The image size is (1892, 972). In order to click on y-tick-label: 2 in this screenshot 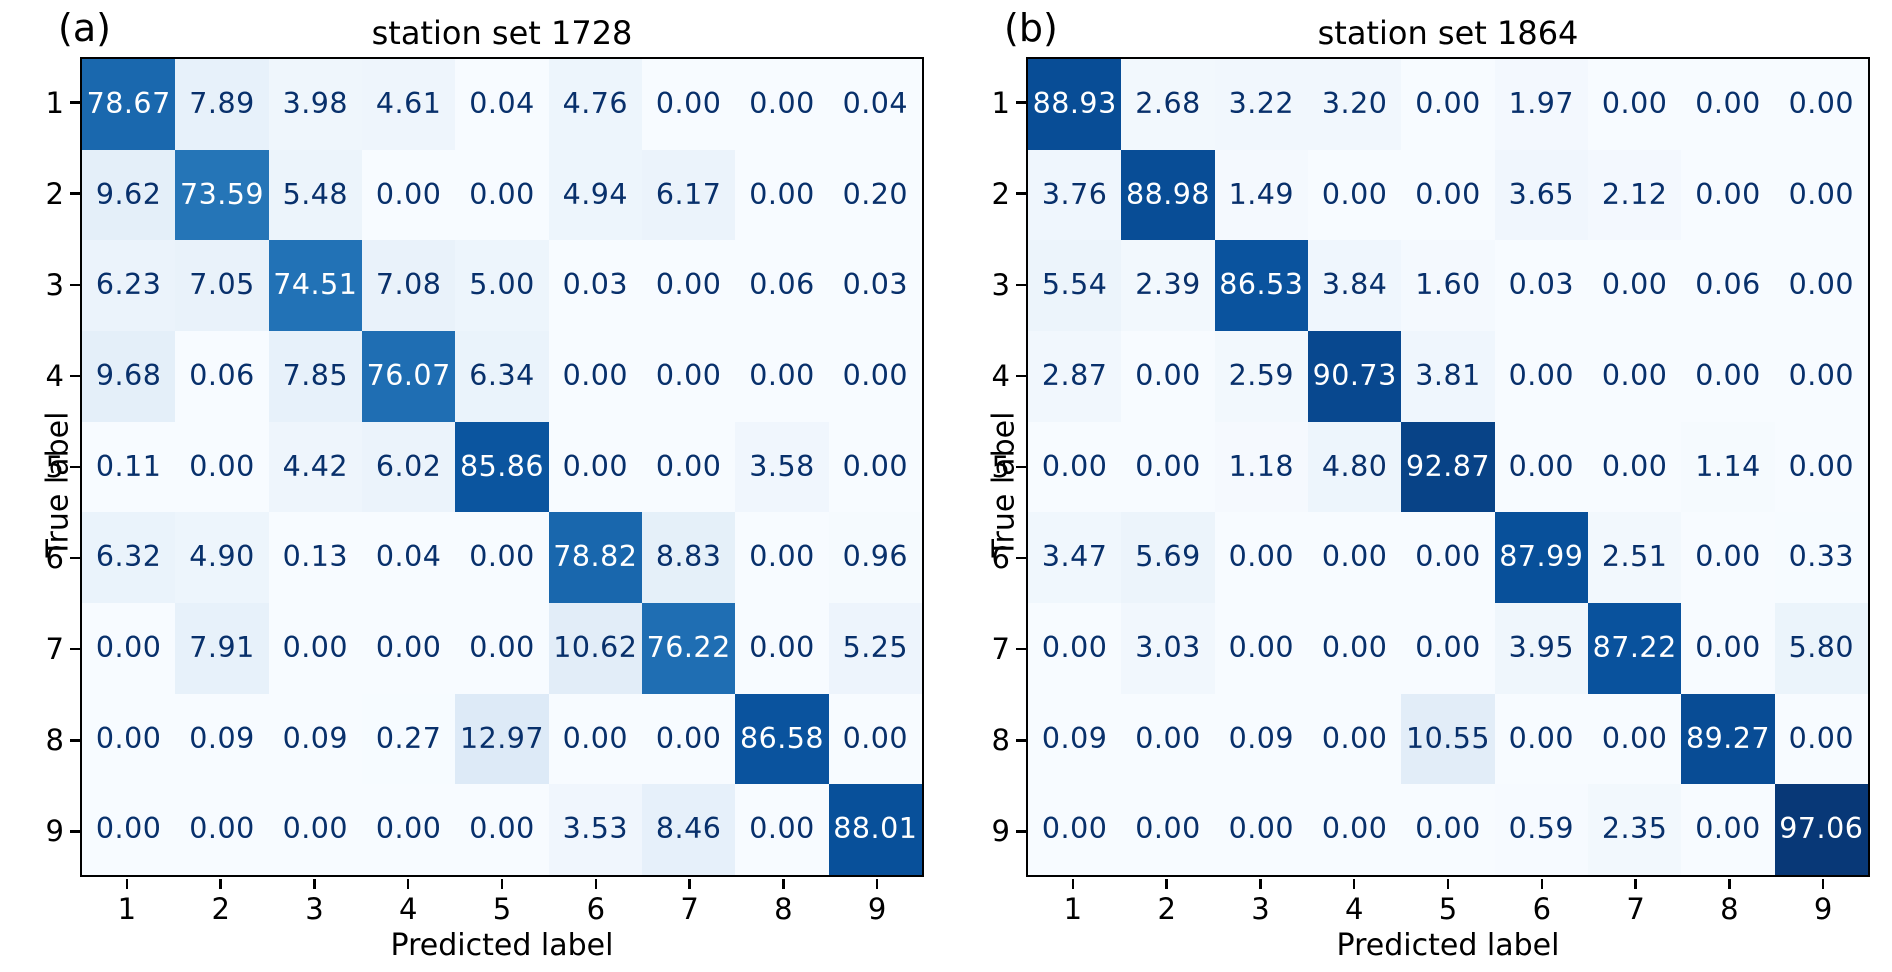, I will do `click(1000, 193)`.